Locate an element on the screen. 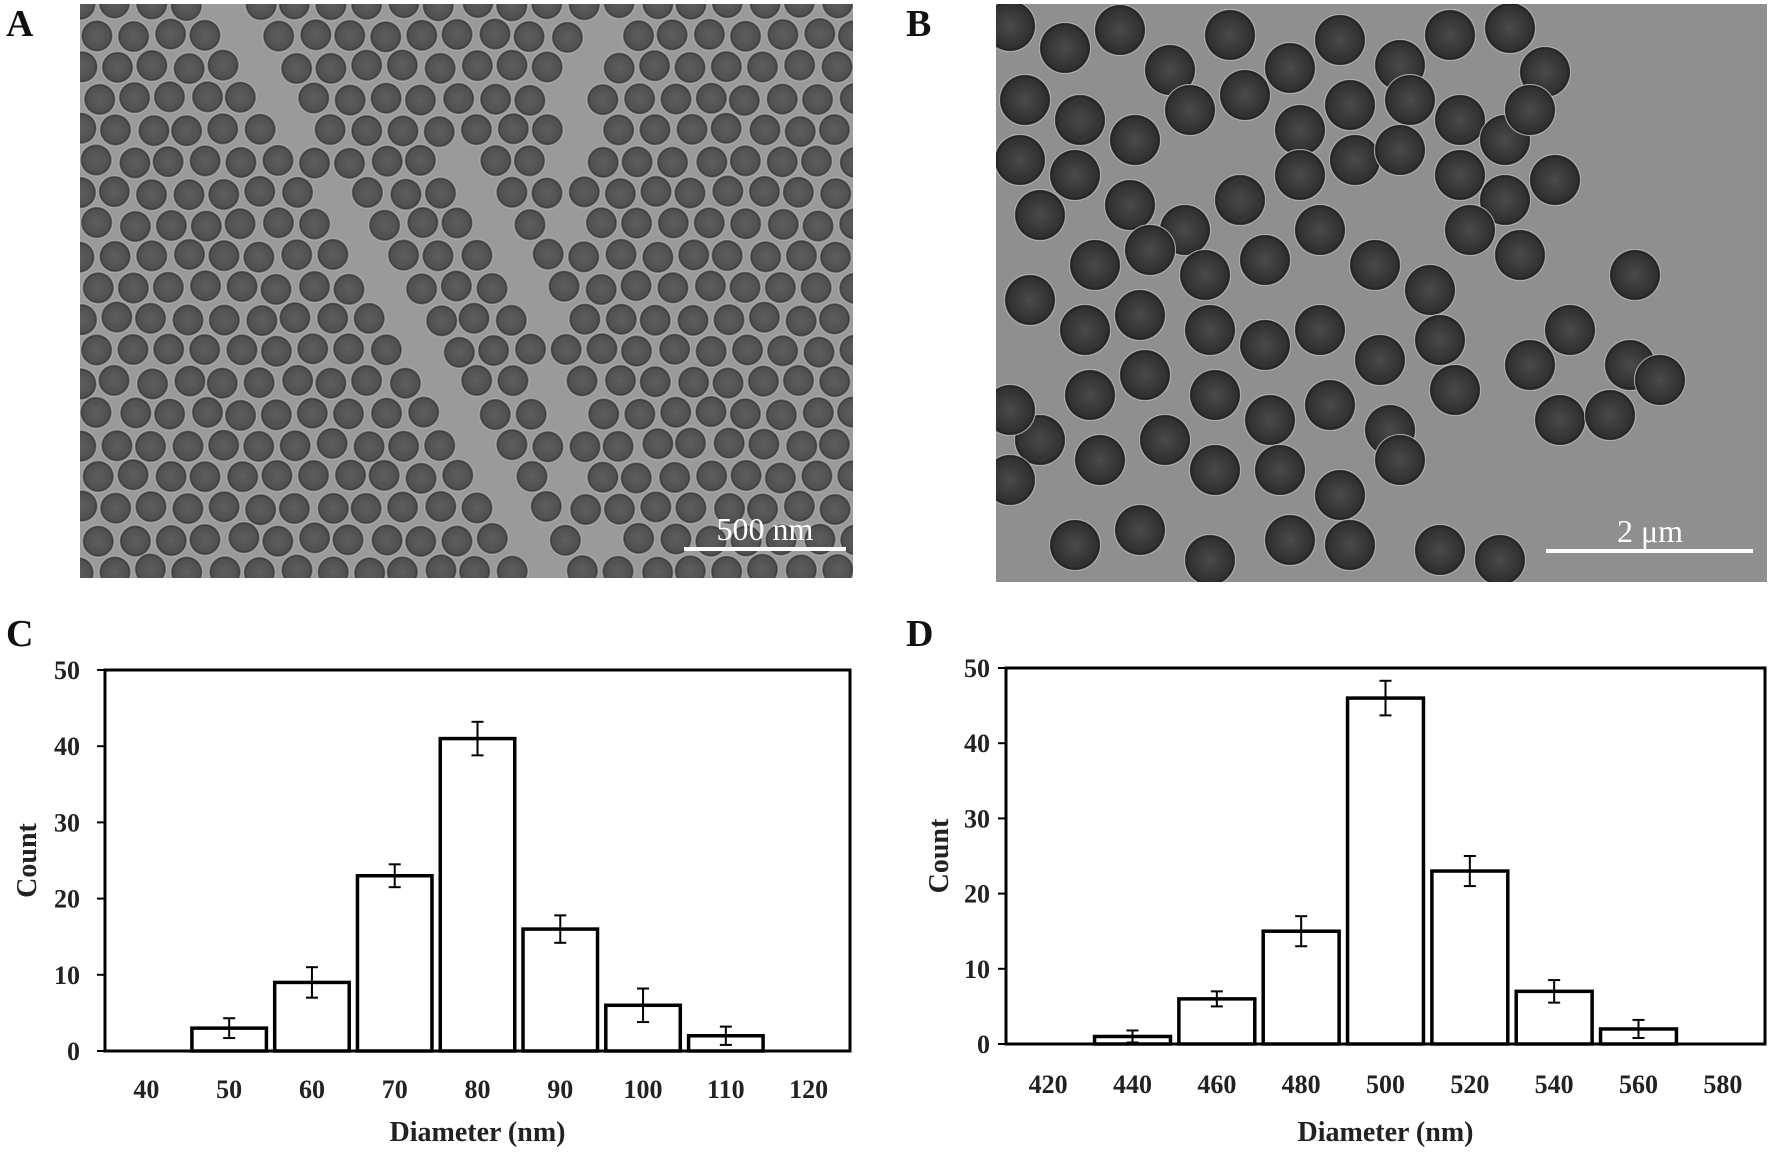 This screenshot has width=1772, height=1153. y-tick-label-d: 20 is located at coordinates (977, 894).